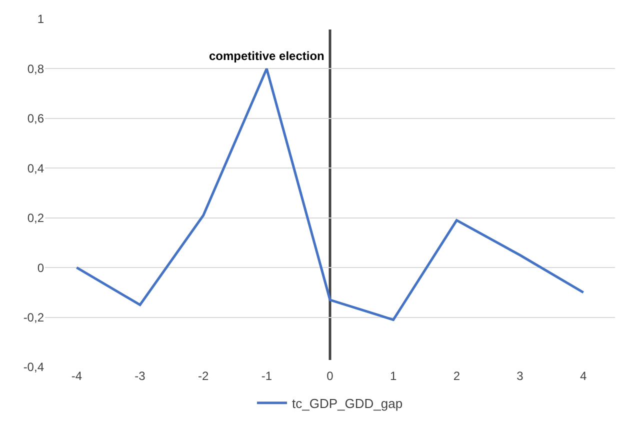  I want to click on x-tick-label: -4, so click(76, 376).